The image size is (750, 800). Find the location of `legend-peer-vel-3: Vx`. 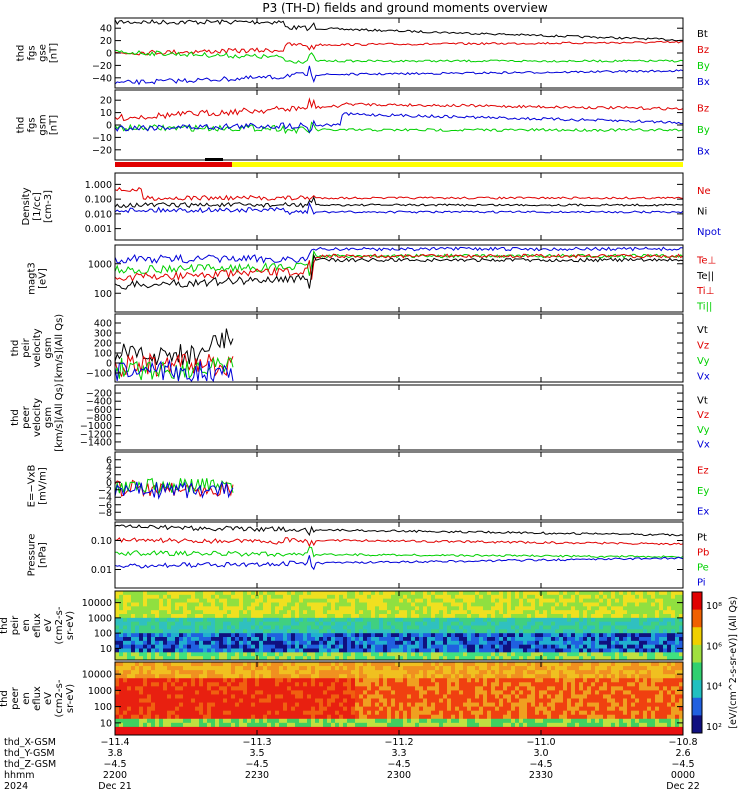

legend-peer-vel-3: Vx is located at coordinates (703, 445).